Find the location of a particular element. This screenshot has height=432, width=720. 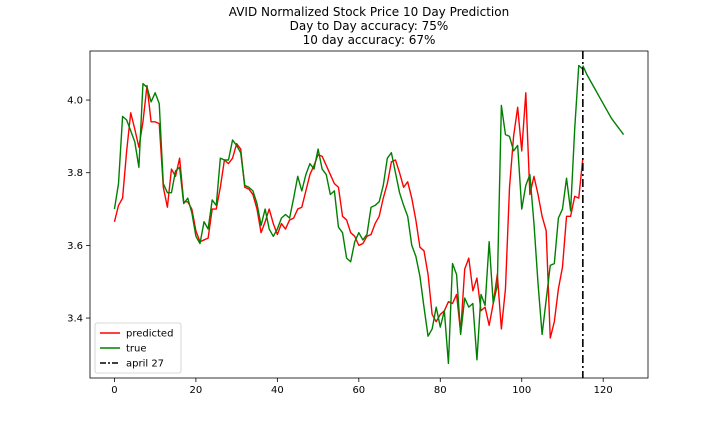

x-tick-label: 80 is located at coordinates (440, 390).